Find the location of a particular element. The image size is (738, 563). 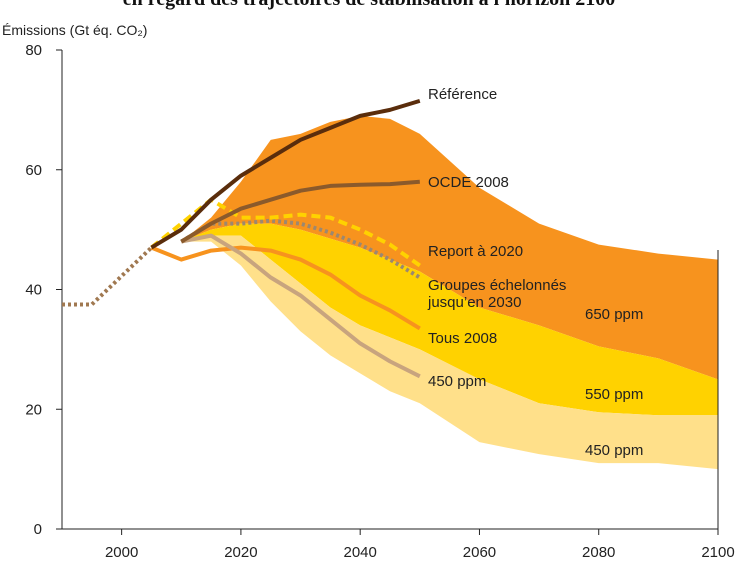

series-label: 450 ppm is located at coordinates (457, 381).